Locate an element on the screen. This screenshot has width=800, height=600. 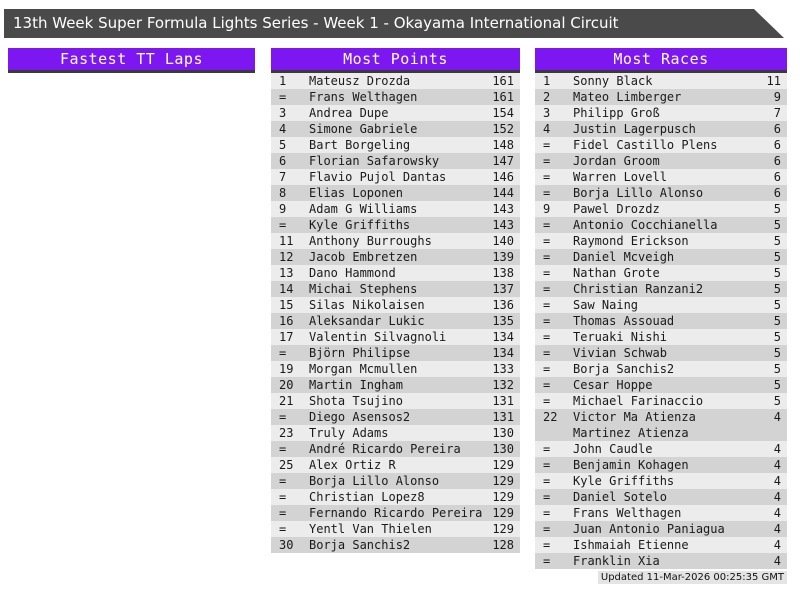
table-row: = Teruaki Nishi 5 is located at coordinates (661, 337).